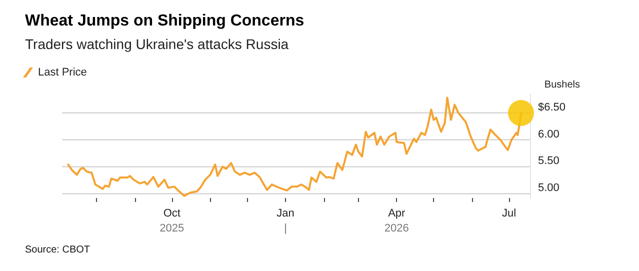 The height and width of the screenshot is (271, 639). Describe the element at coordinates (164, 21) in the screenshot. I see `chart-title: Wheat Jumps on Shipping Concerns` at that location.